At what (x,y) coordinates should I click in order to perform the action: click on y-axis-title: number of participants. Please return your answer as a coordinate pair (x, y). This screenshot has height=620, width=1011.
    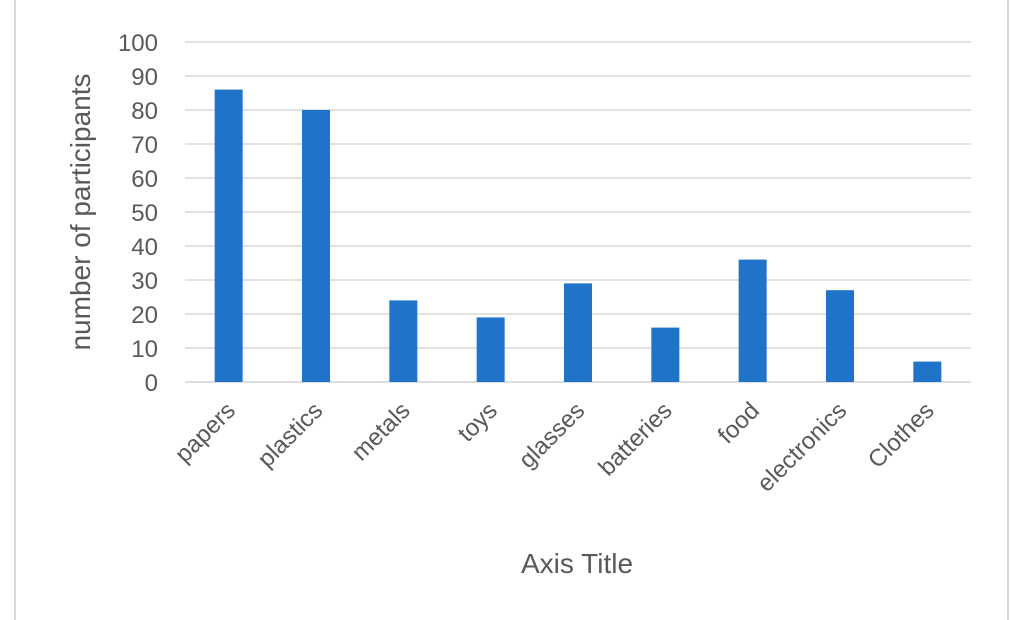
    Looking at the image, I should click on (80, 211).